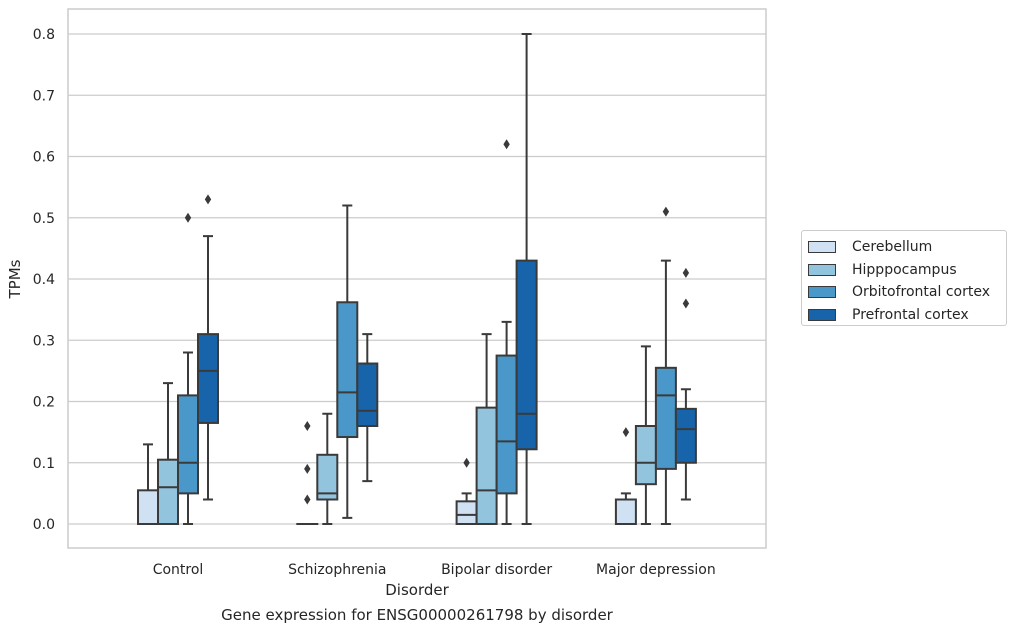 The image size is (1018, 634). Describe the element at coordinates (921, 292) in the screenshot. I see `legend-label: Orbitofrontal cortex` at that location.